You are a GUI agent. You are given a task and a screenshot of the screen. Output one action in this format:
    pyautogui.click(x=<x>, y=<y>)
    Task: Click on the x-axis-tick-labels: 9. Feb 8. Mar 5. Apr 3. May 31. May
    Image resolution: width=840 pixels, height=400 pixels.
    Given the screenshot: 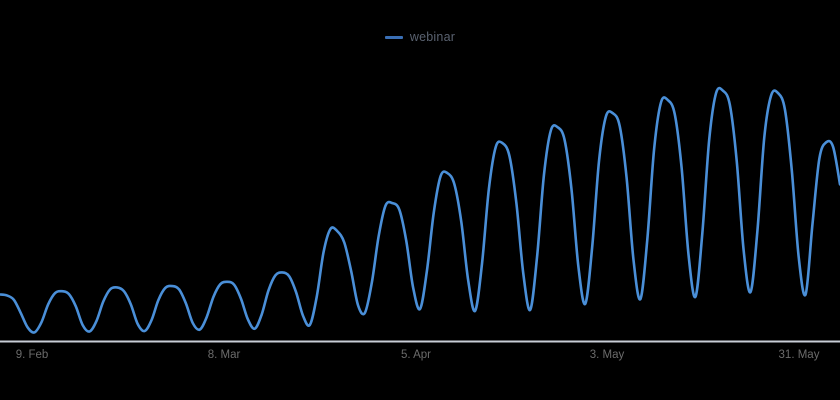 What is the action you would take?
    pyautogui.click(x=420, y=357)
    